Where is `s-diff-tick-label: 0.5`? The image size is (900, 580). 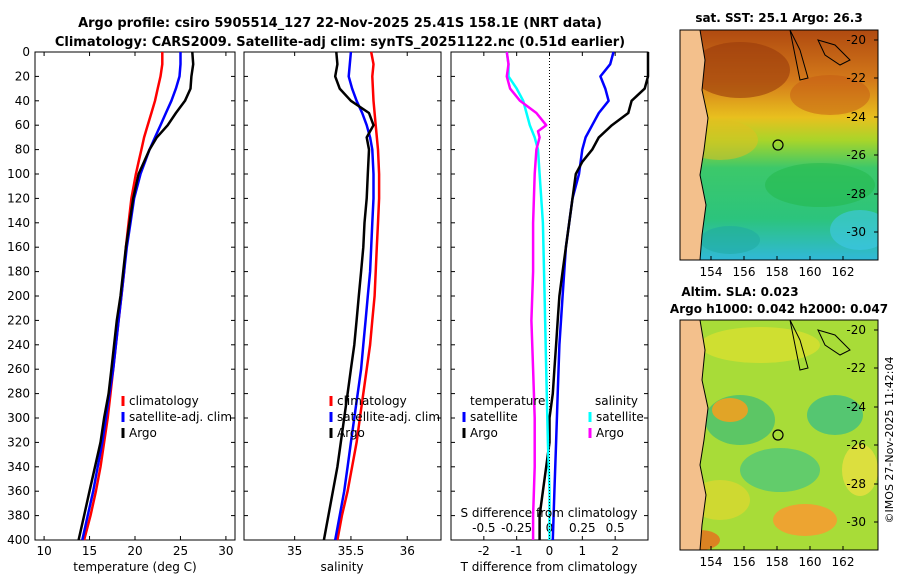
s-diff-tick-label: 0.5 is located at coordinates (615, 528).